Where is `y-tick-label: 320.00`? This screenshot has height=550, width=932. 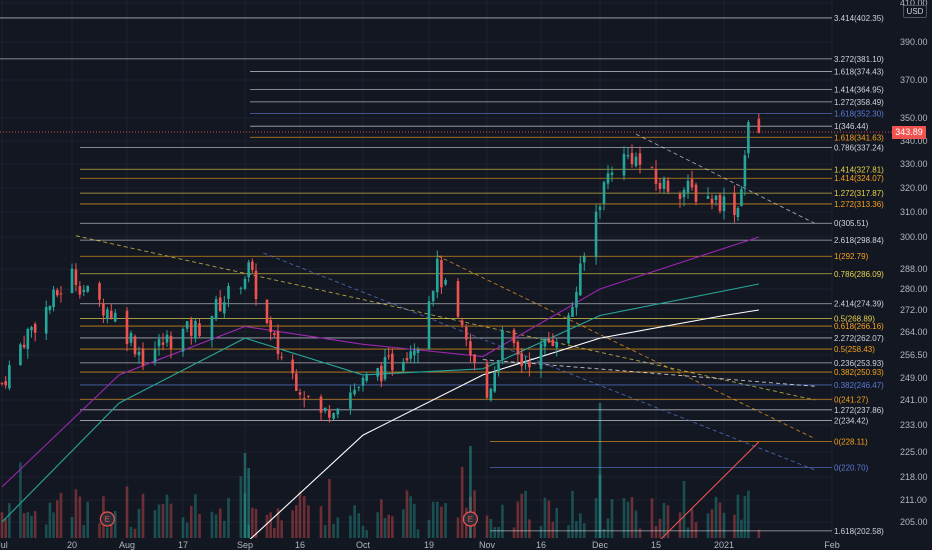 y-tick-label: 320.00 is located at coordinates (914, 188).